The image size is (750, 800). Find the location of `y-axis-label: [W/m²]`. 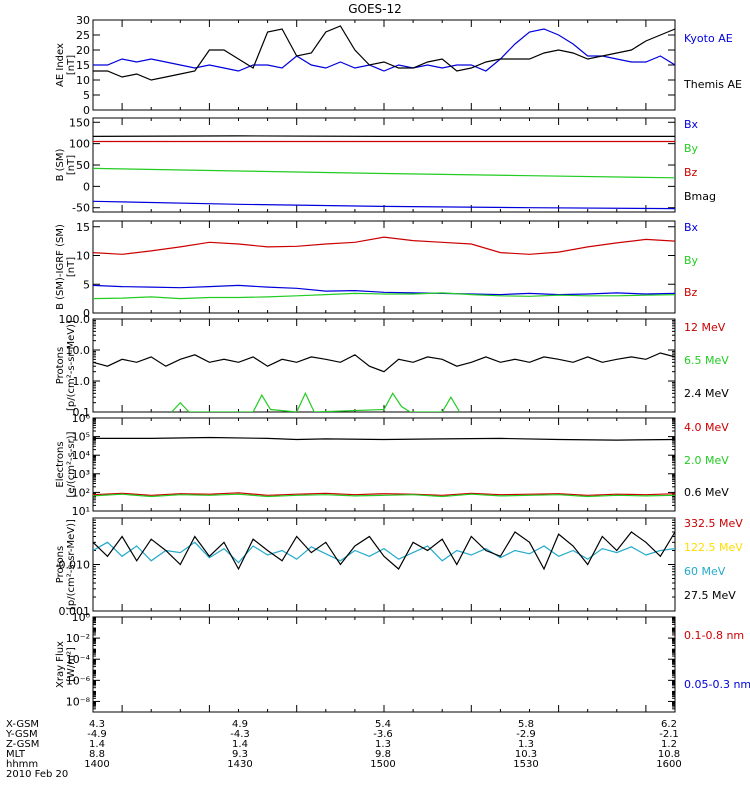

y-axis-label: [W/m²] is located at coordinates (71, 664).